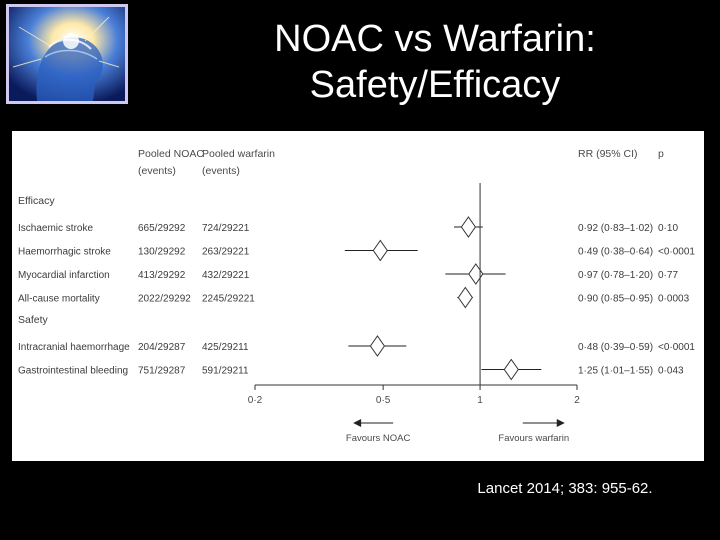 This screenshot has height=540, width=720. What do you see at coordinates (36, 201) in the screenshot?
I see `group-label: Efficacy` at bounding box center [36, 201].